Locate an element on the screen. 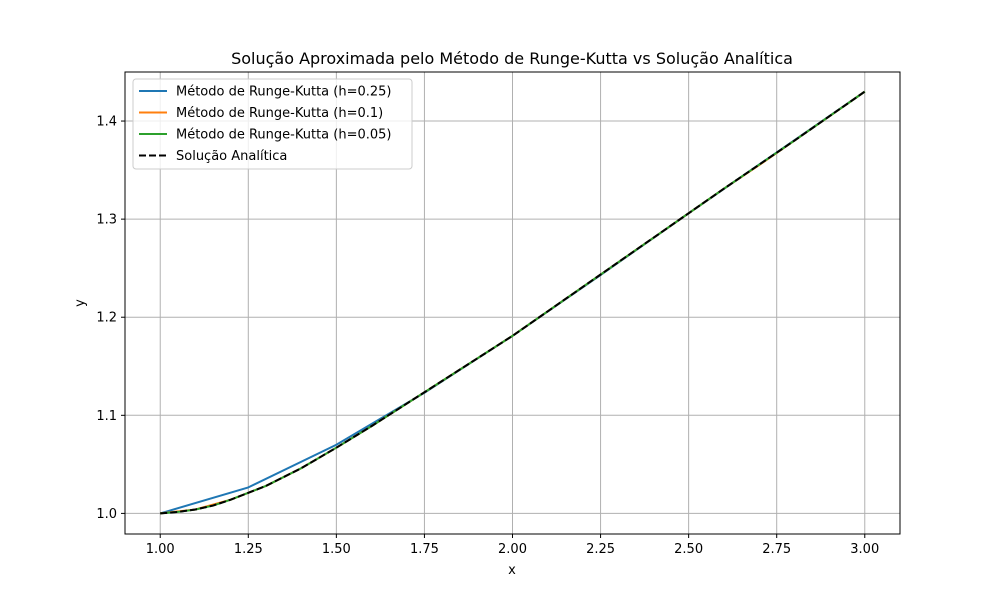 This screenshot has width=1000, height=600. x-axis-label: x is located at coordinates (512, 570).